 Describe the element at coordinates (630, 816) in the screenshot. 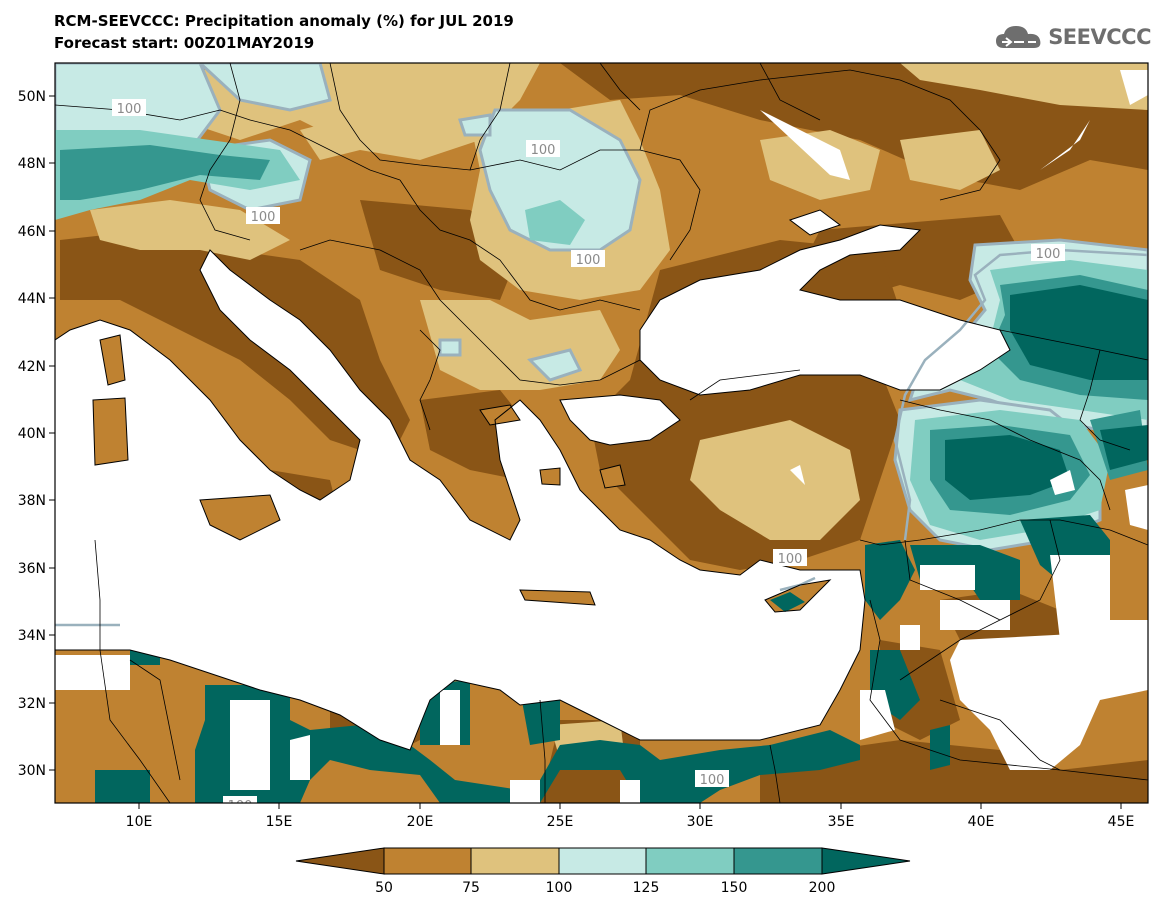

I see `longitude-axis: 10E 15E 20E 25E 30E 35E 40E 45E` at that location.